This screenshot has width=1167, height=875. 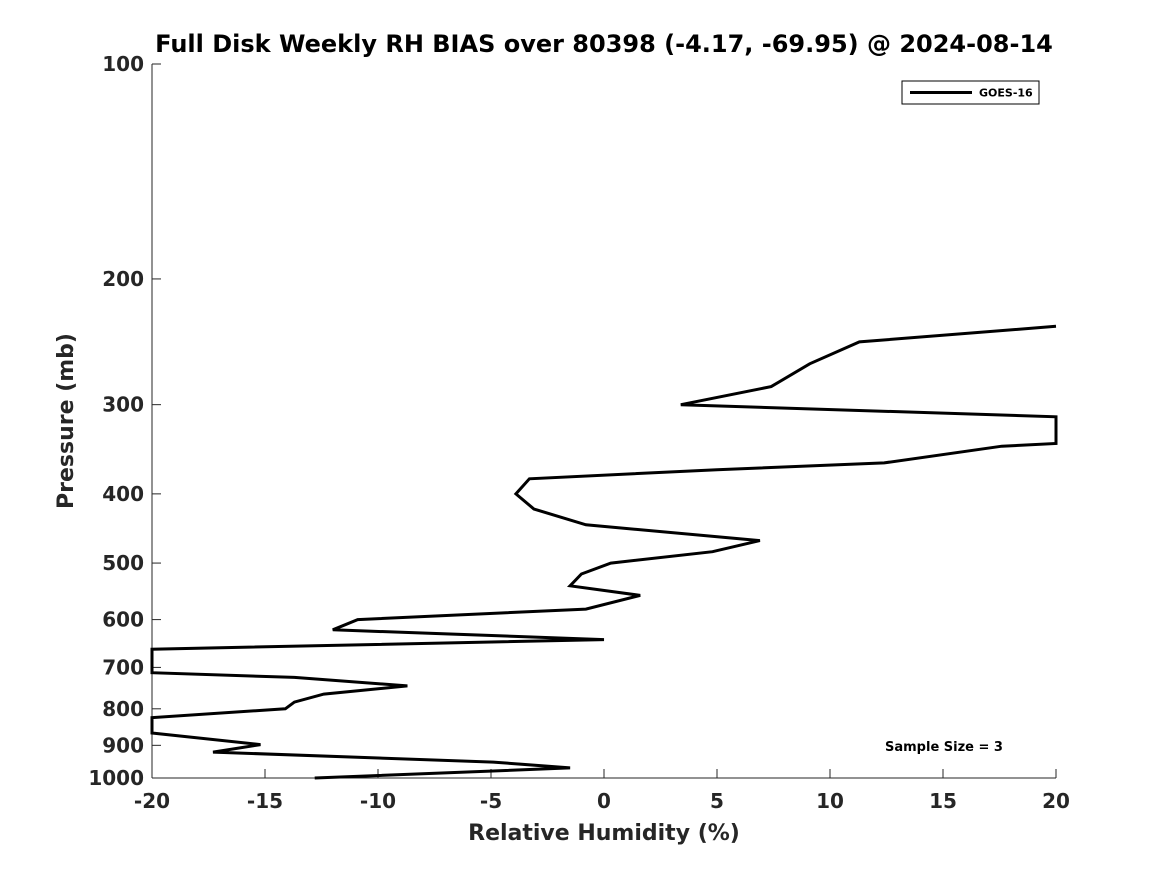 I want to click on y-tick-label: 100, so click(x=123, y=64).